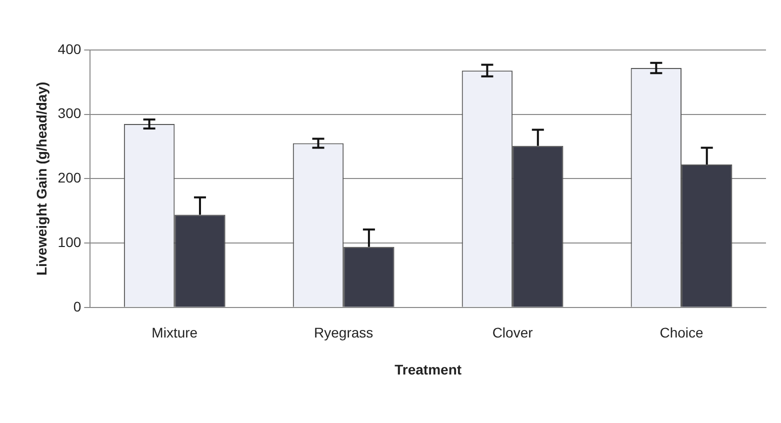 This screenshot has width=781, height=423. I want to click on y-tick-label: 200, so click(70, 178).